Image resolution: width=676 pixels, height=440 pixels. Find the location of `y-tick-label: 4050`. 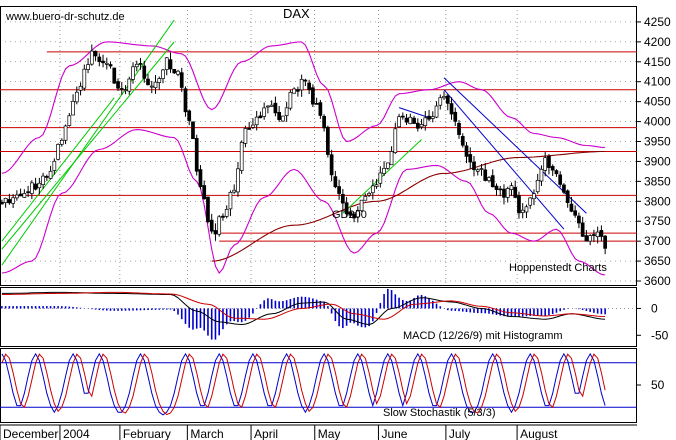

y-tick-label: 4050 is located at coordinates (657, 102).